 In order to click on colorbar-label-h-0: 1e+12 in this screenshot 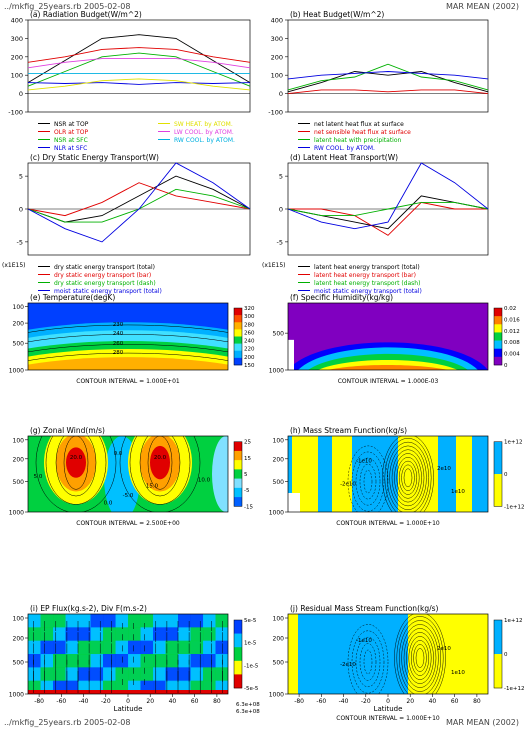, I will do `click(513, 443)`.